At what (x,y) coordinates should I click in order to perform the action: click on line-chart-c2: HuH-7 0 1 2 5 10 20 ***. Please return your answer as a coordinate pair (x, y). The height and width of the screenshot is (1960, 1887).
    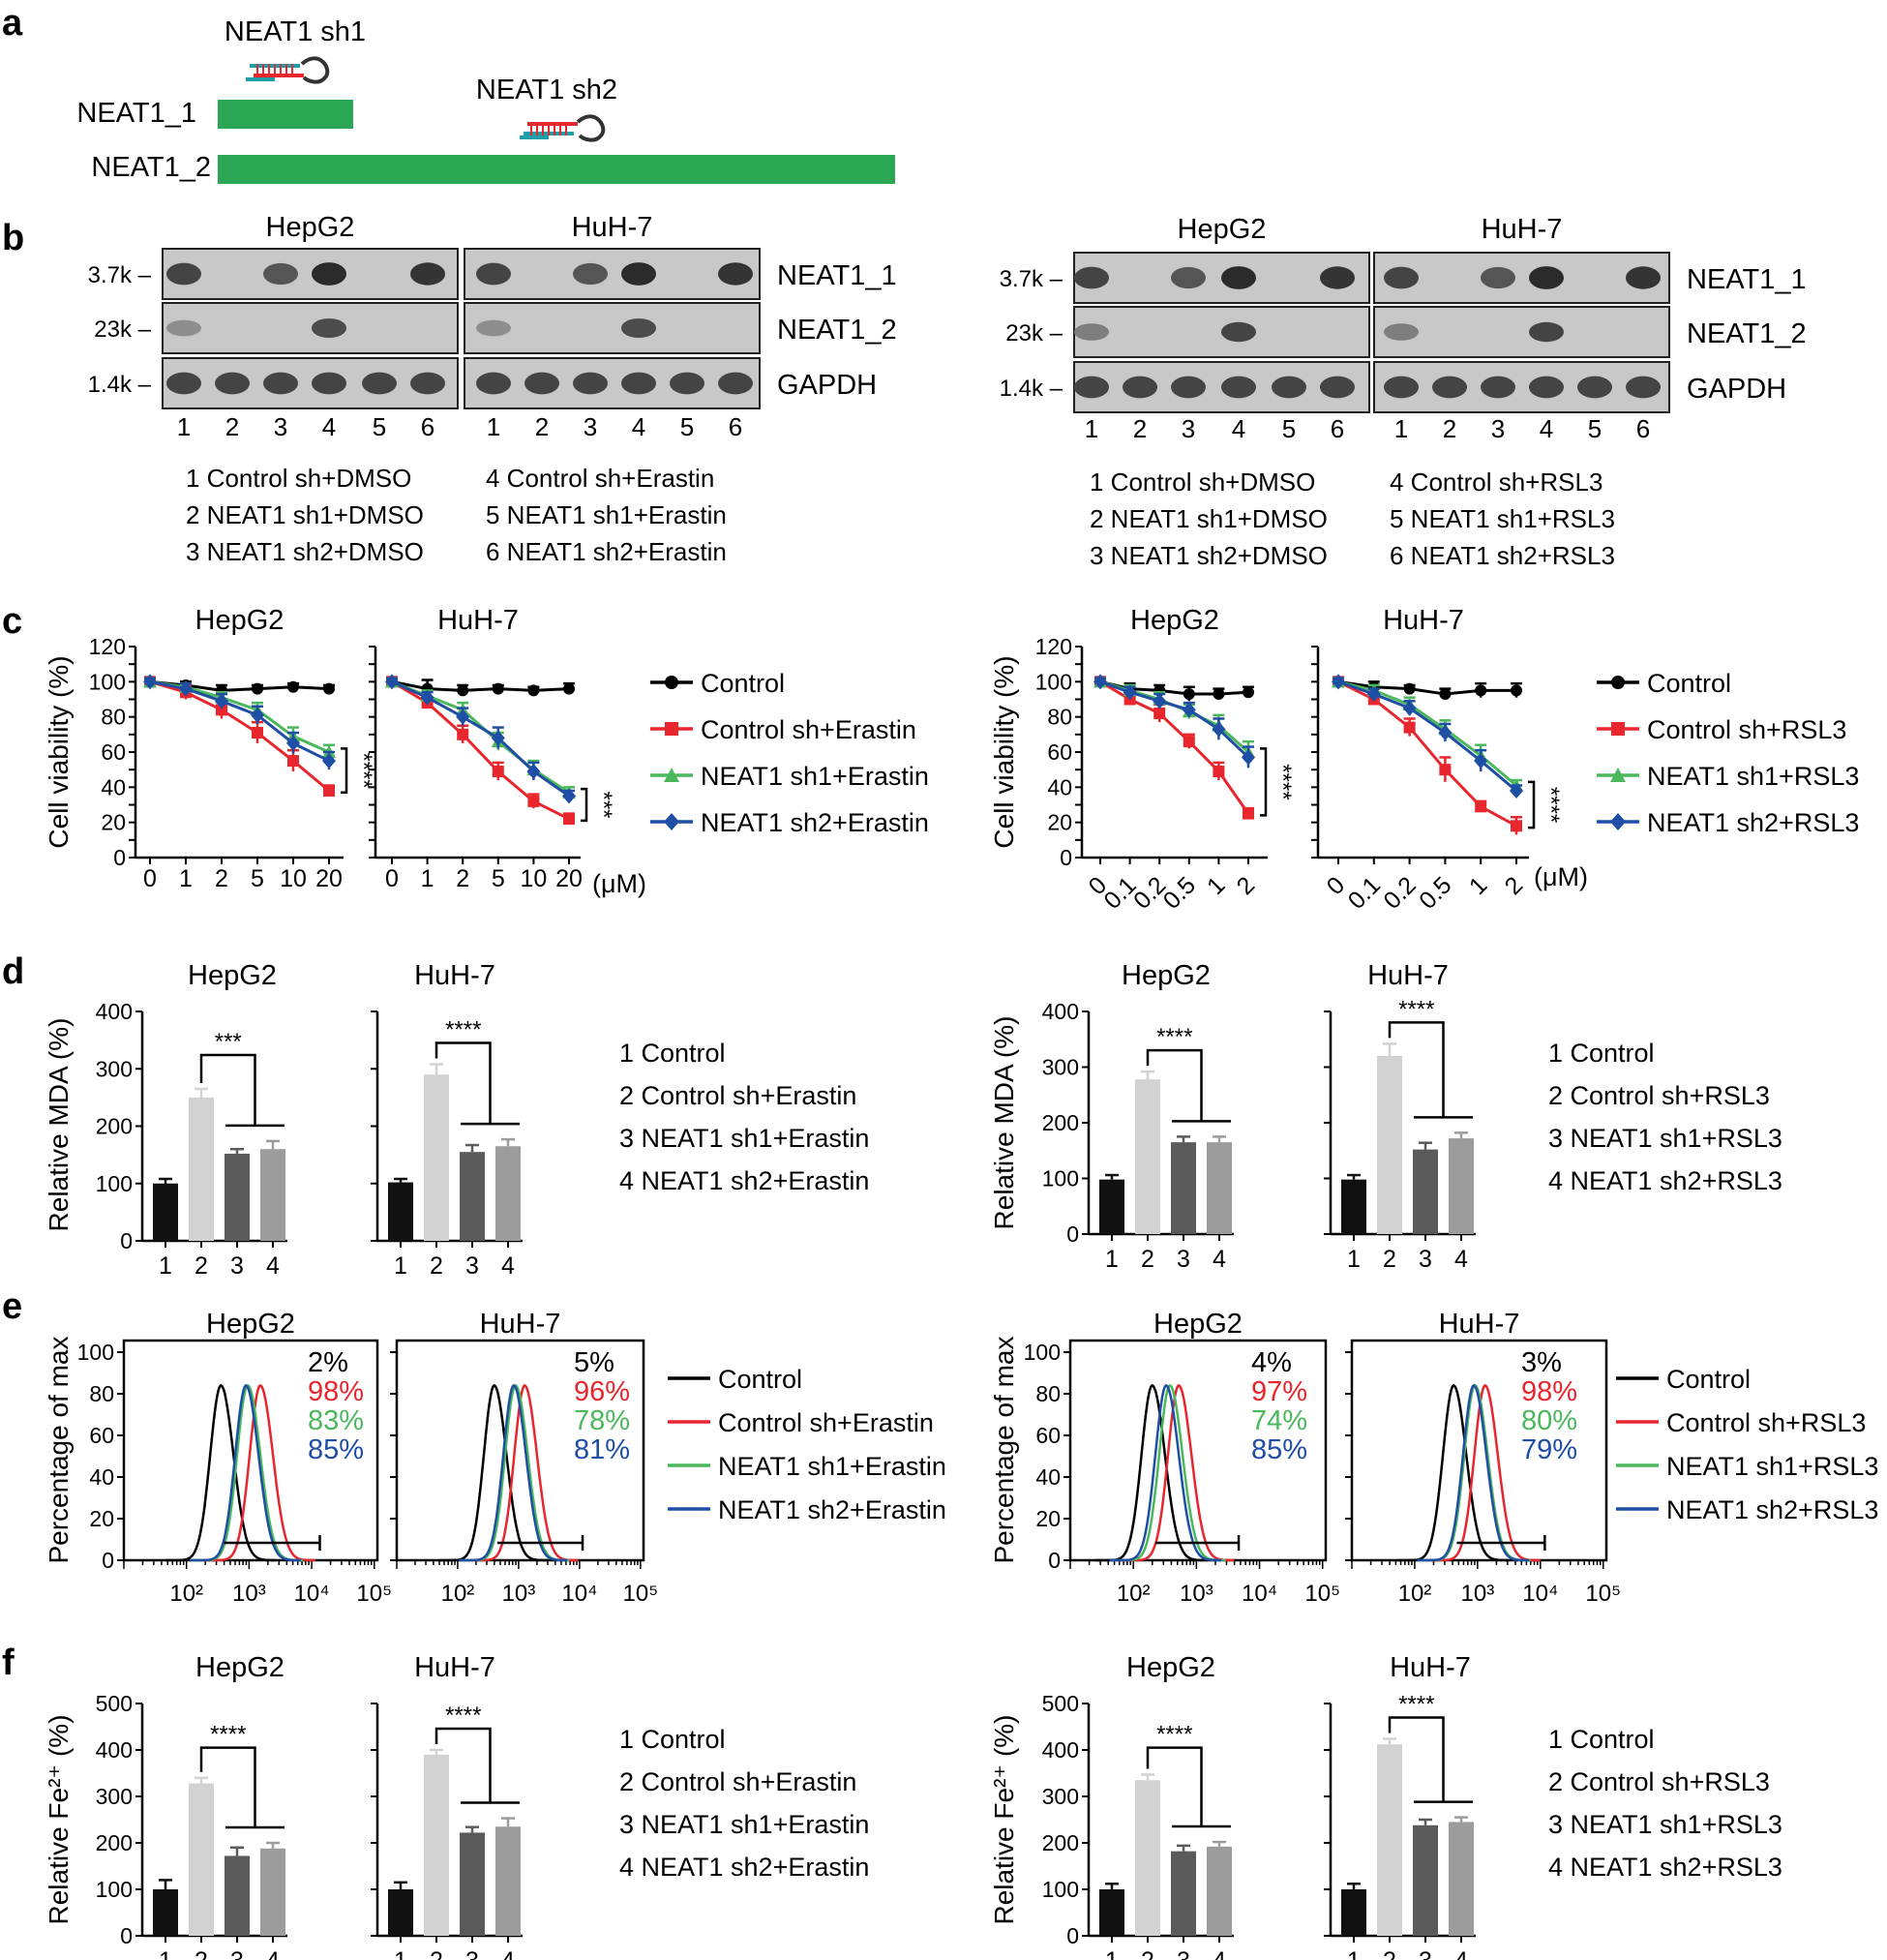
    Looking at the image, I should click on (492, 748).